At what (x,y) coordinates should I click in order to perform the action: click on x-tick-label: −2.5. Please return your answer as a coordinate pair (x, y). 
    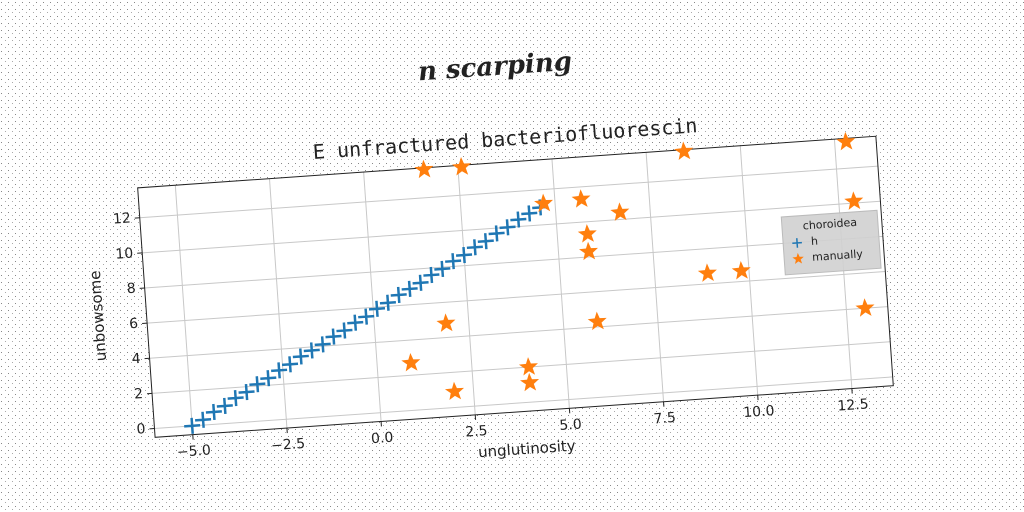
    Looking at the image, I should click on (288, 445).